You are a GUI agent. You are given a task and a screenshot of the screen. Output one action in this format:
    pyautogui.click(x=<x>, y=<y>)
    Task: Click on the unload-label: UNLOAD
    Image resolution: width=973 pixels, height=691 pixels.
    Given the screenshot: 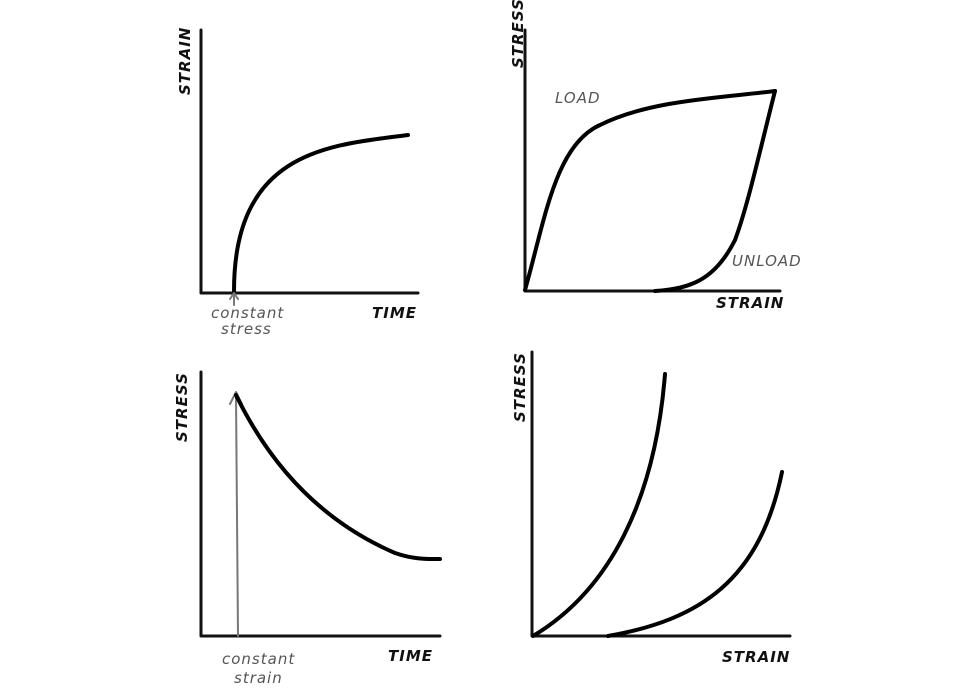 What is the action you would take?
    pyautogui.click(x=767, y=261)
    